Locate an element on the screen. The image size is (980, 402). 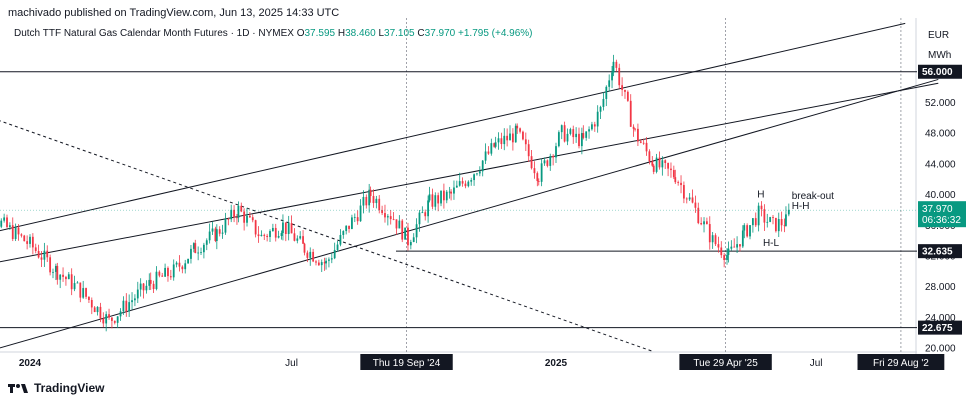
y-tick-label: 28.000 is located at coordinates (940, 287).